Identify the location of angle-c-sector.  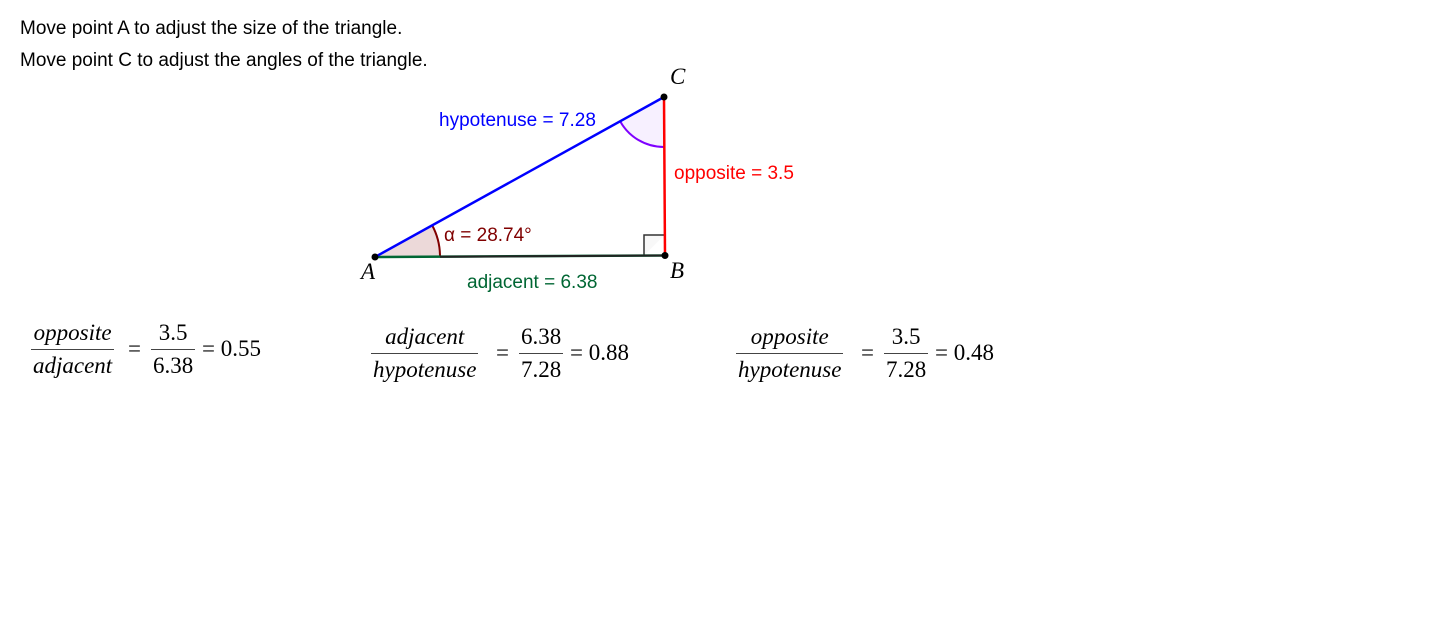
(642, 122).